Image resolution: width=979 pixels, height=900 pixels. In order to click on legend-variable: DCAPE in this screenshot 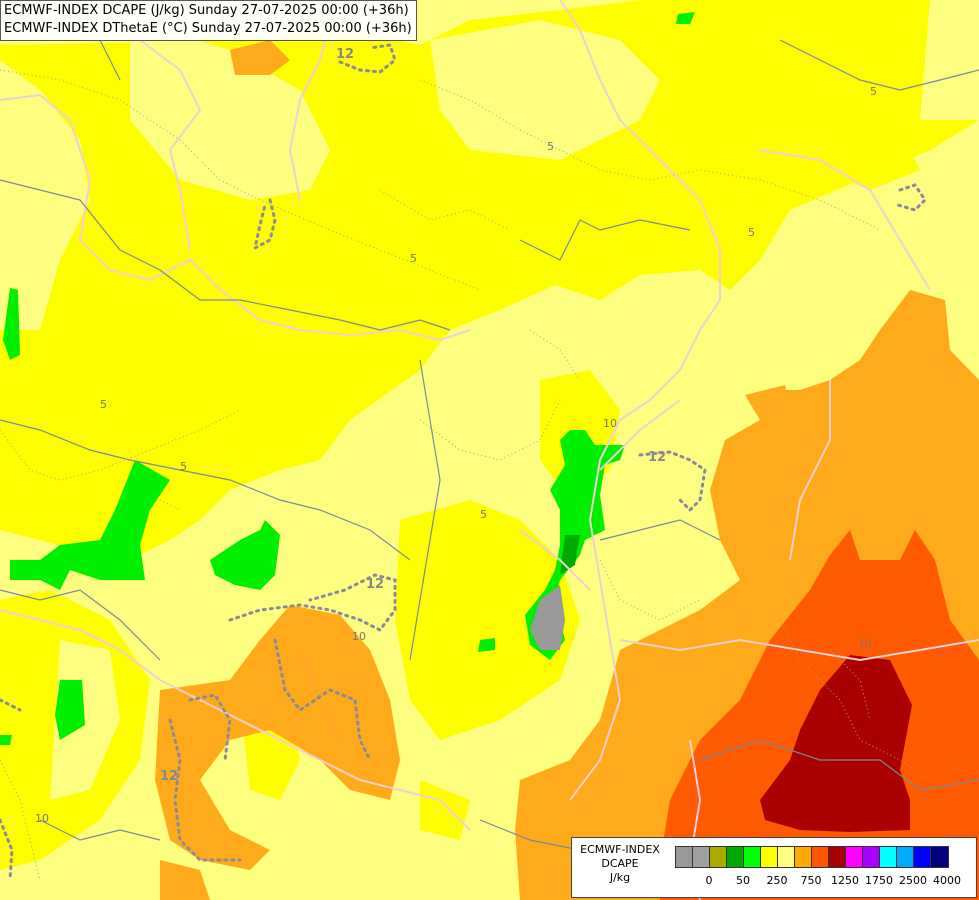, I will do `click(620, 863)`.